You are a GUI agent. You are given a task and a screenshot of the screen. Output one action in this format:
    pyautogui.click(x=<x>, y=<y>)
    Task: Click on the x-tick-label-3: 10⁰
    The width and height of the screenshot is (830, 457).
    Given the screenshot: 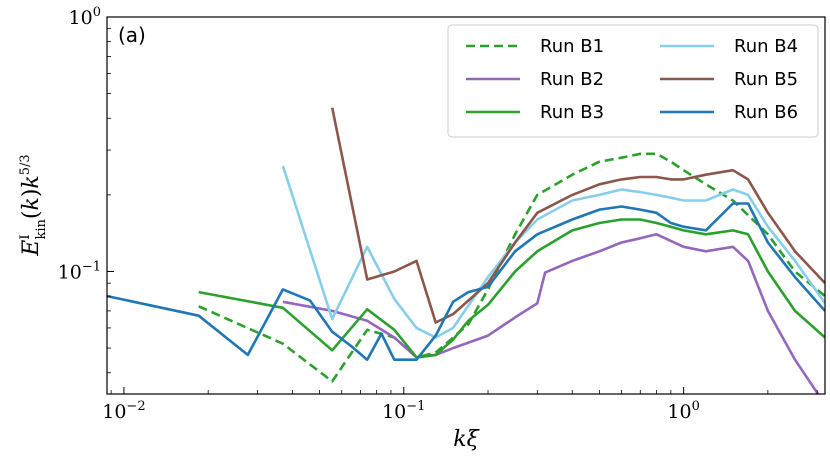 What is the action you would take?
    pyautogui.click(x=683, y=411)
    